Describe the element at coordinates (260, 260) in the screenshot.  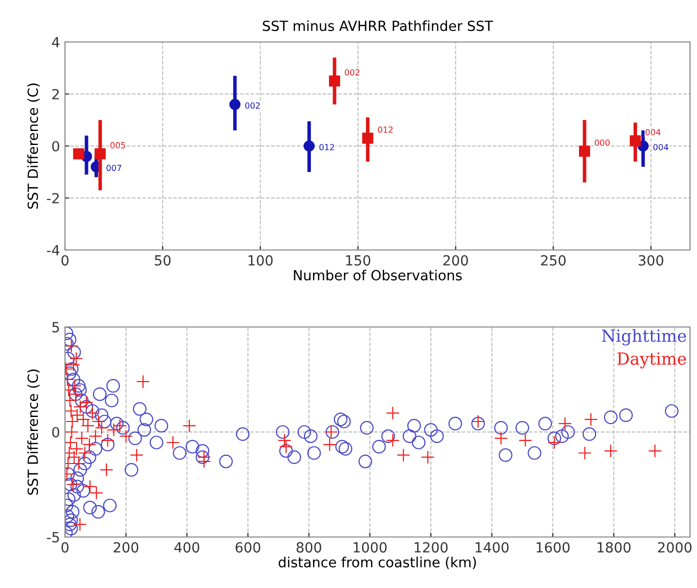
I see `x-tick-label: 100` at that location.